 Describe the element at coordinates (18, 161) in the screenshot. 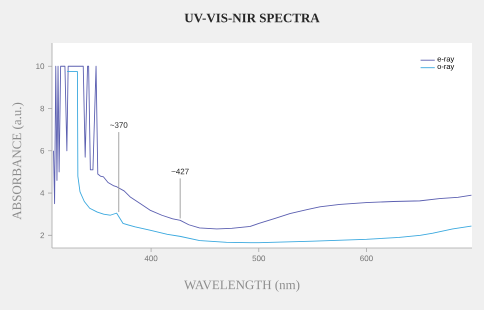

I see `y-axis-title: ABSORBANCE (a.u.)` at that location.